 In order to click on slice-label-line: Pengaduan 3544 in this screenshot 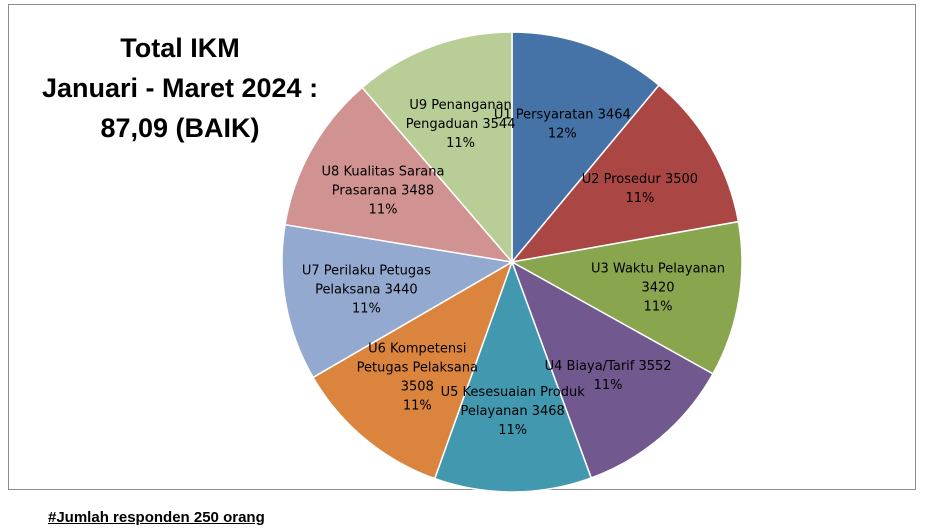, I will do `click(461, 124)`.